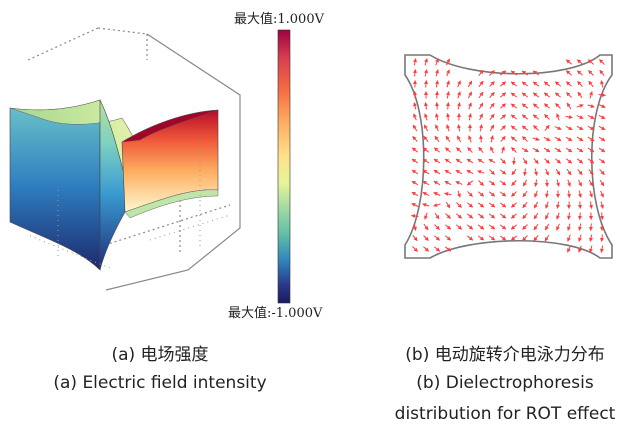  I want to click on caption-b-en-line2: distribution for ROT effect, so click(505, 414).